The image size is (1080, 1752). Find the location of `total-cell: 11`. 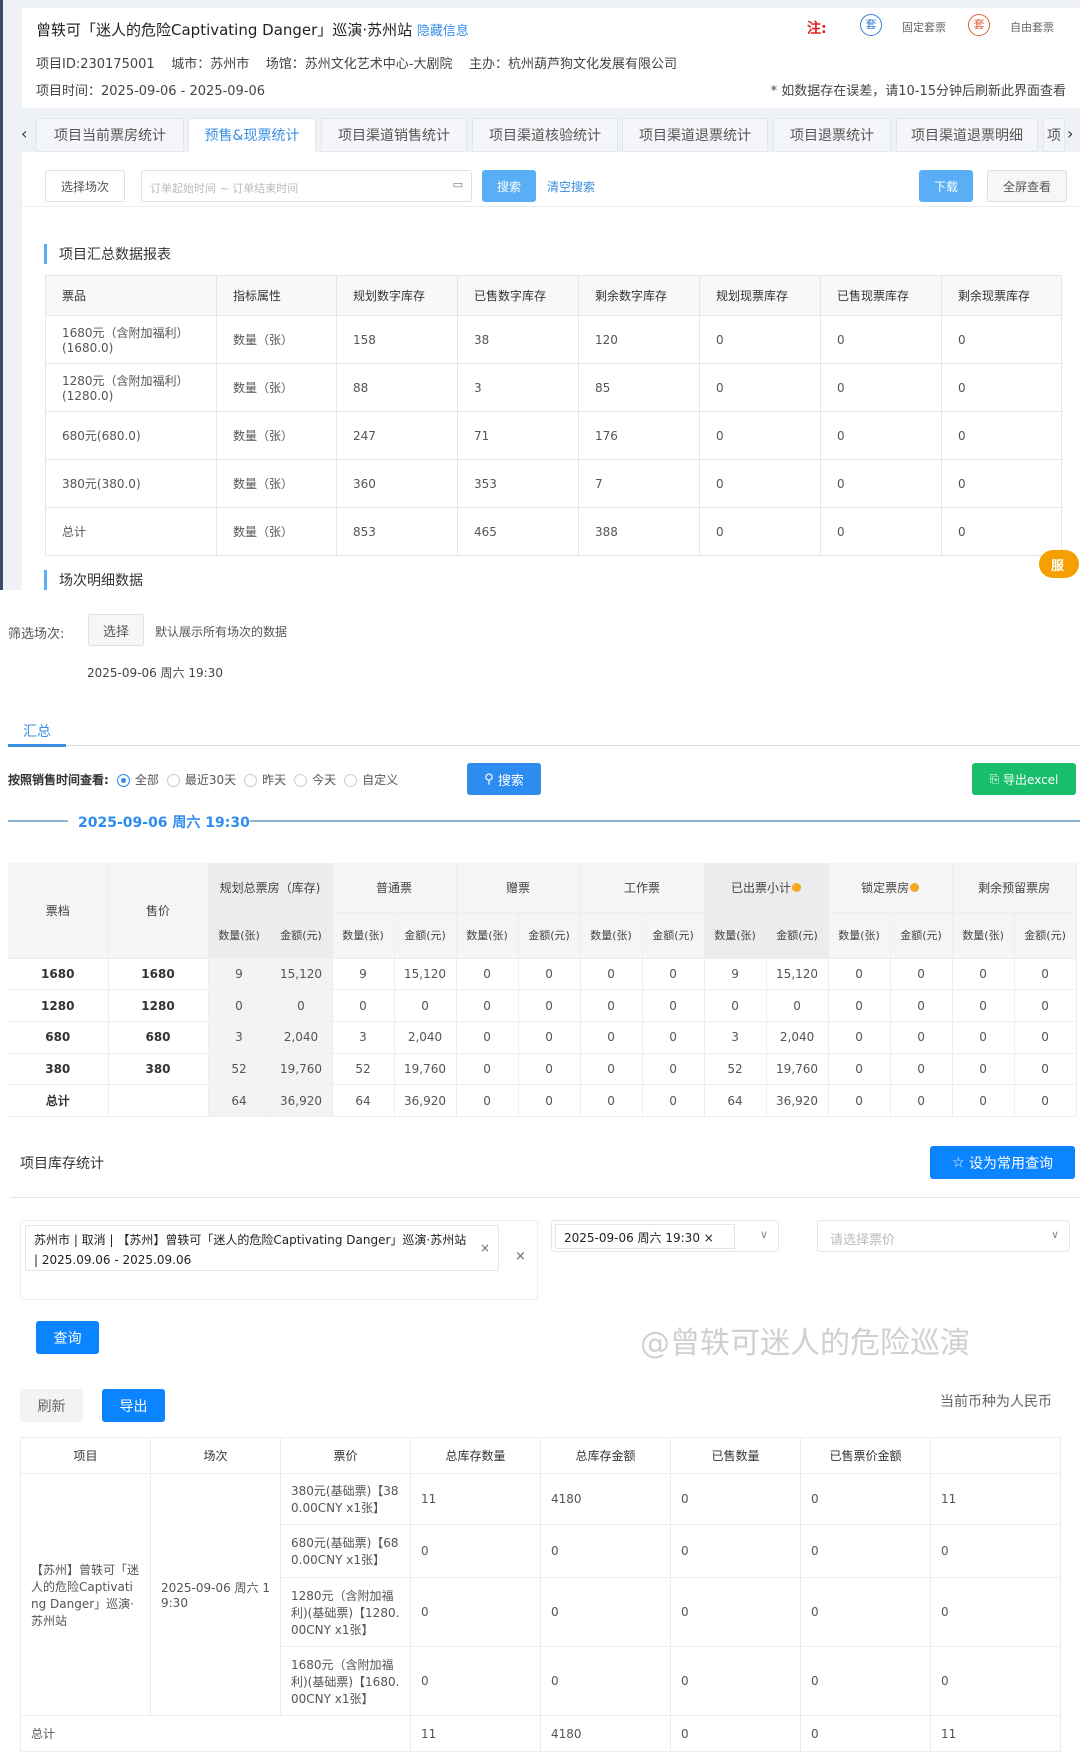

total-cell: 11 is located at coordinates (995, 1733).